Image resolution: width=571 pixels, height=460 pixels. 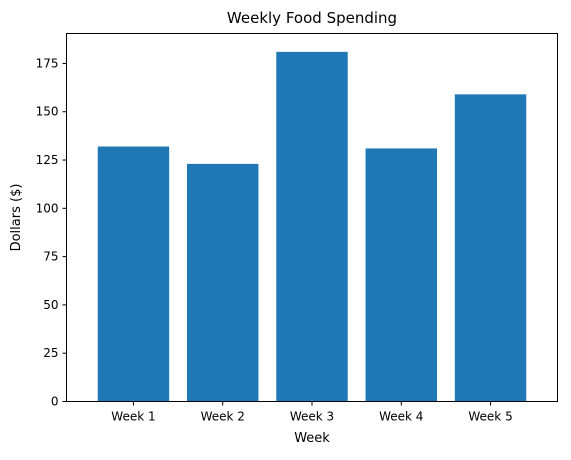 What do you see at coordinates (47, 112) in the screenshot?
I see `y-tick-label: 150` at bounding box center [47, 112].